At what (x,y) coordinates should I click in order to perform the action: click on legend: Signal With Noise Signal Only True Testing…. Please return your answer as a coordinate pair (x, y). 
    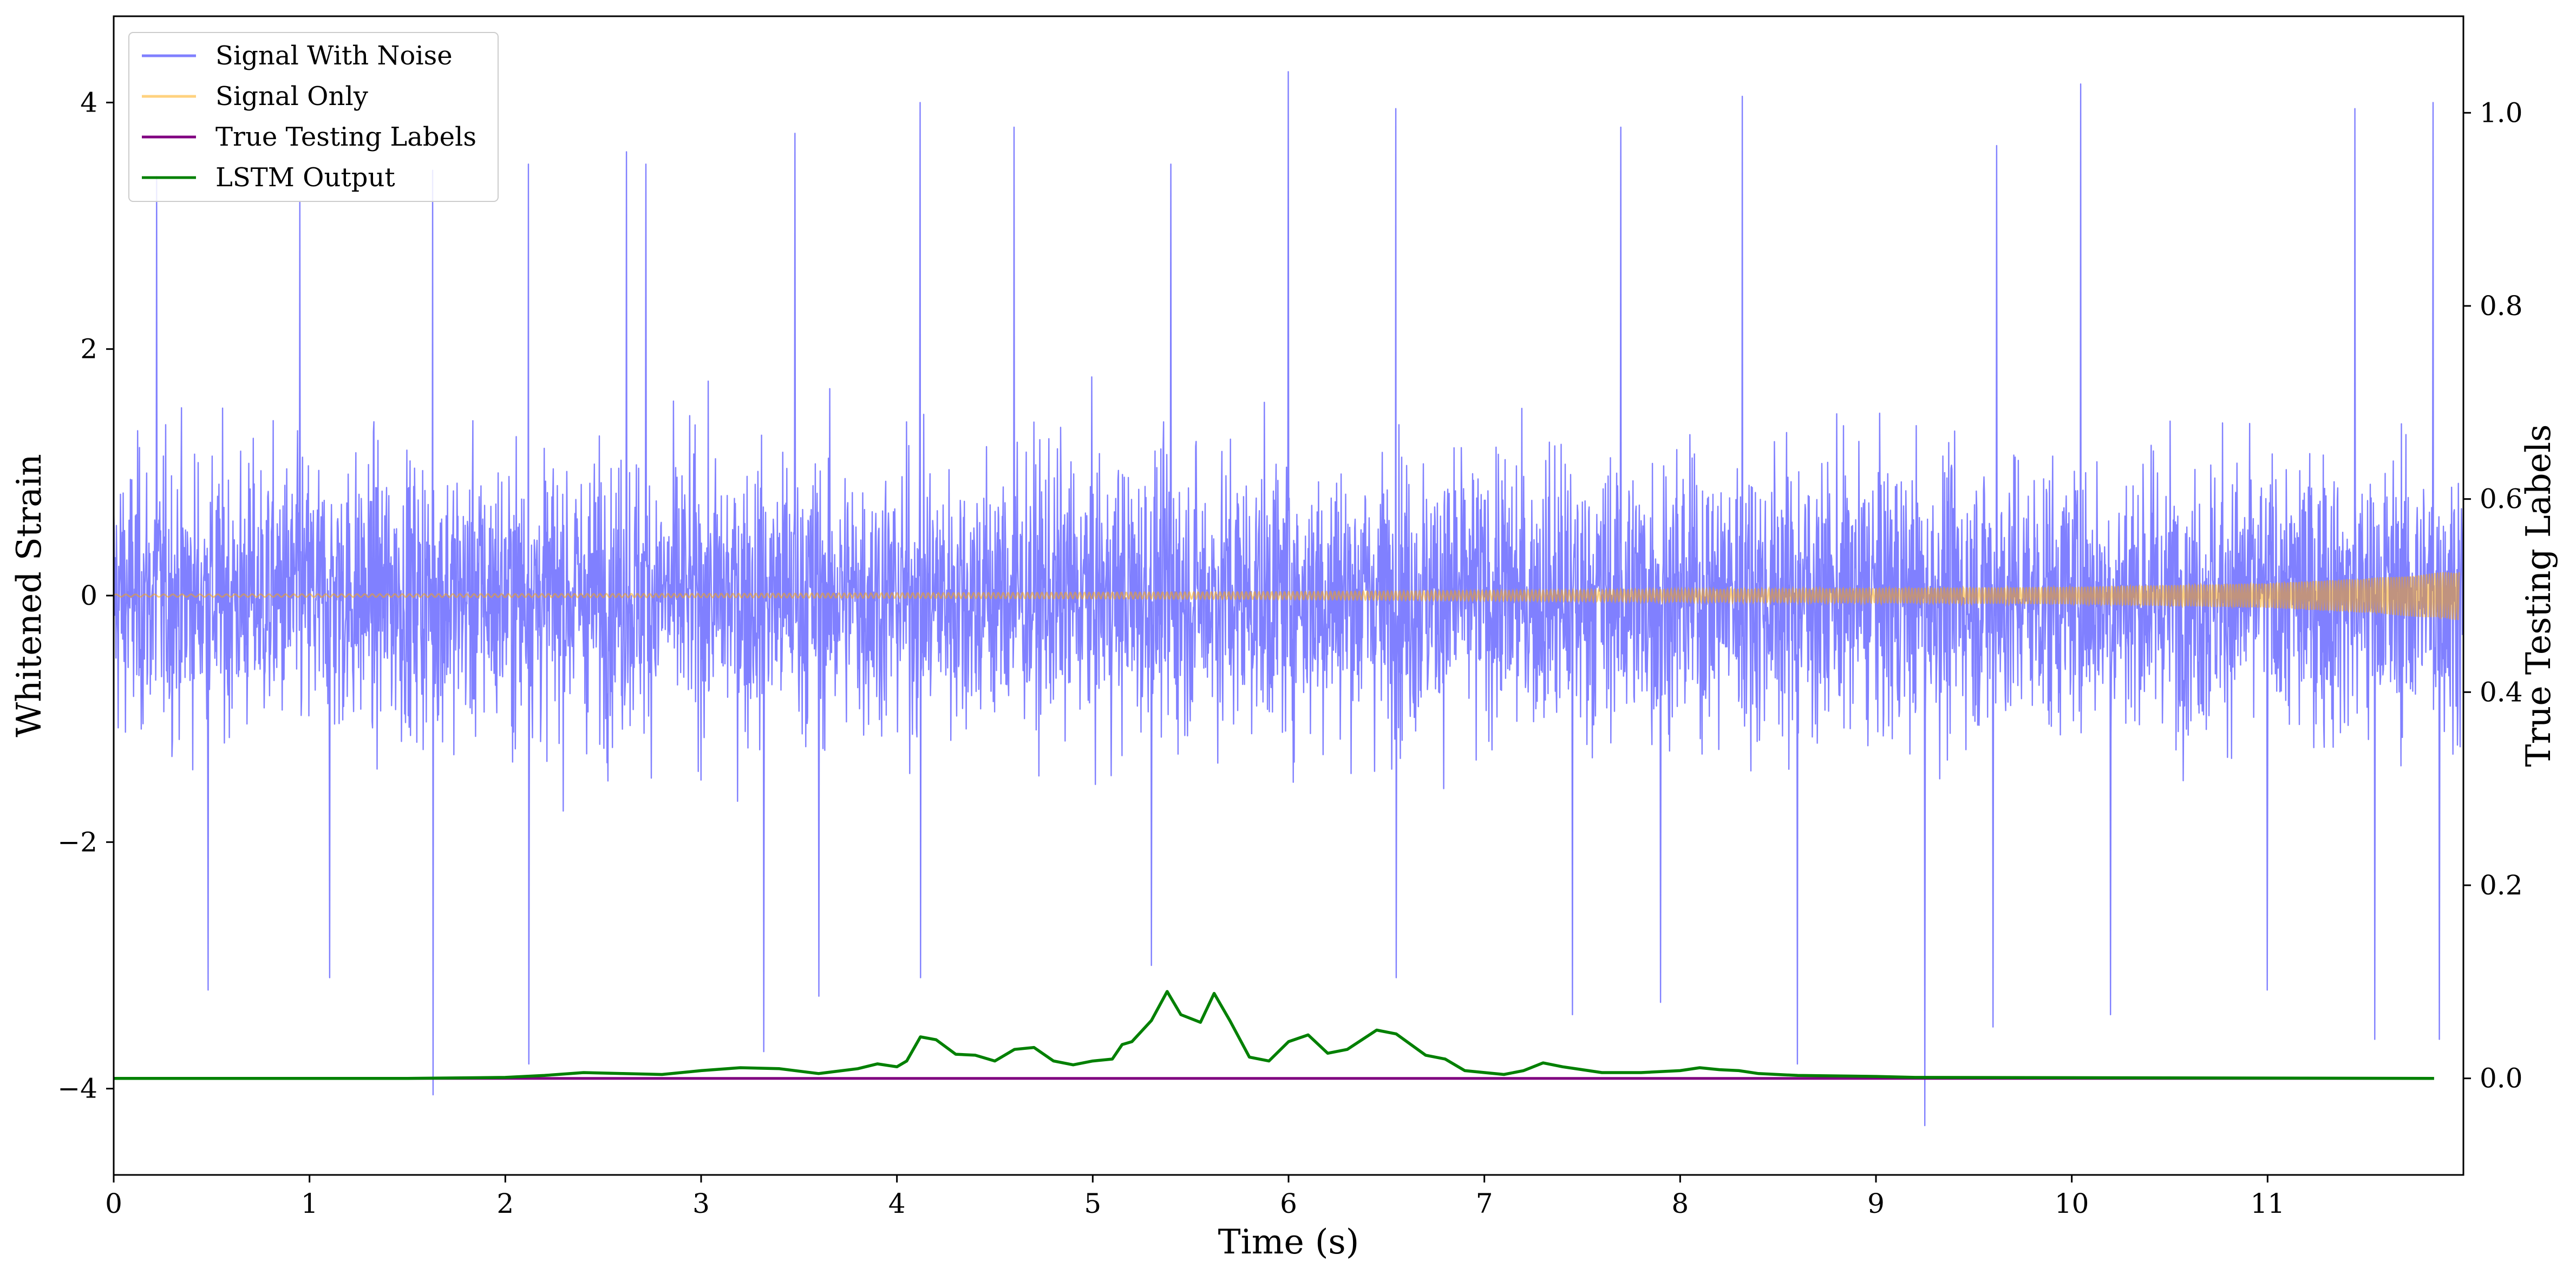
    Looking at the image, I should click on (313, 117).